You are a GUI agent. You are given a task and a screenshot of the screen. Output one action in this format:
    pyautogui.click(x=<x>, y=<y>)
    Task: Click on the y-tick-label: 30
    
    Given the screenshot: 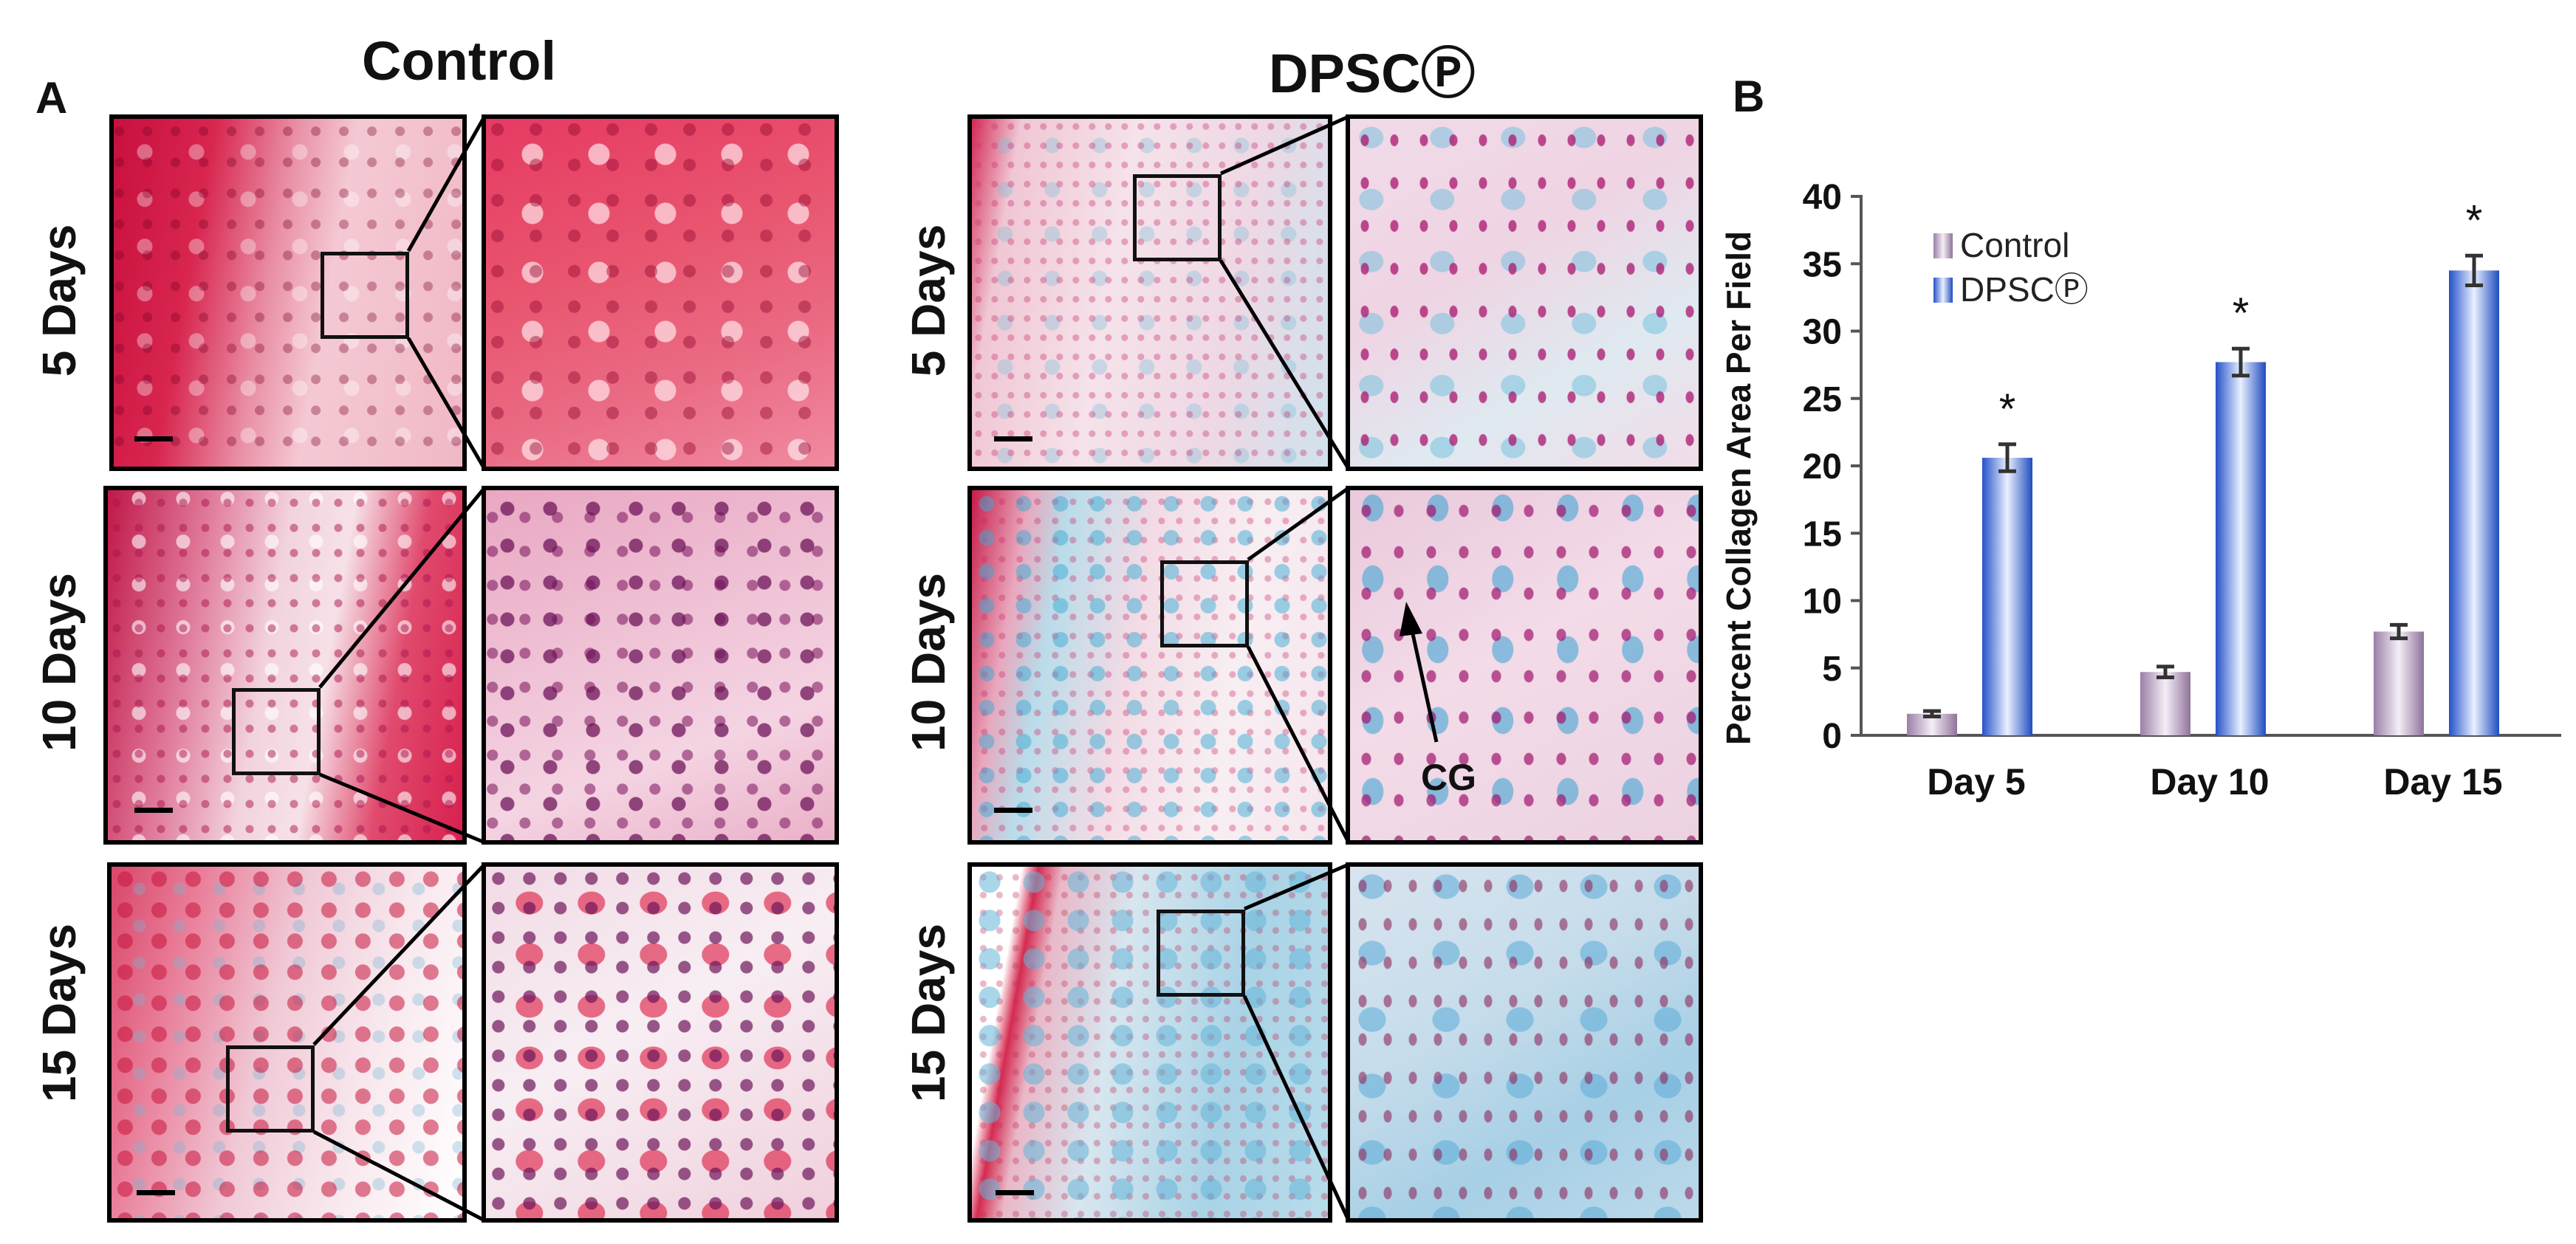 What is the action you would take?
    pyautogui.click(x=1822, y=332)
    